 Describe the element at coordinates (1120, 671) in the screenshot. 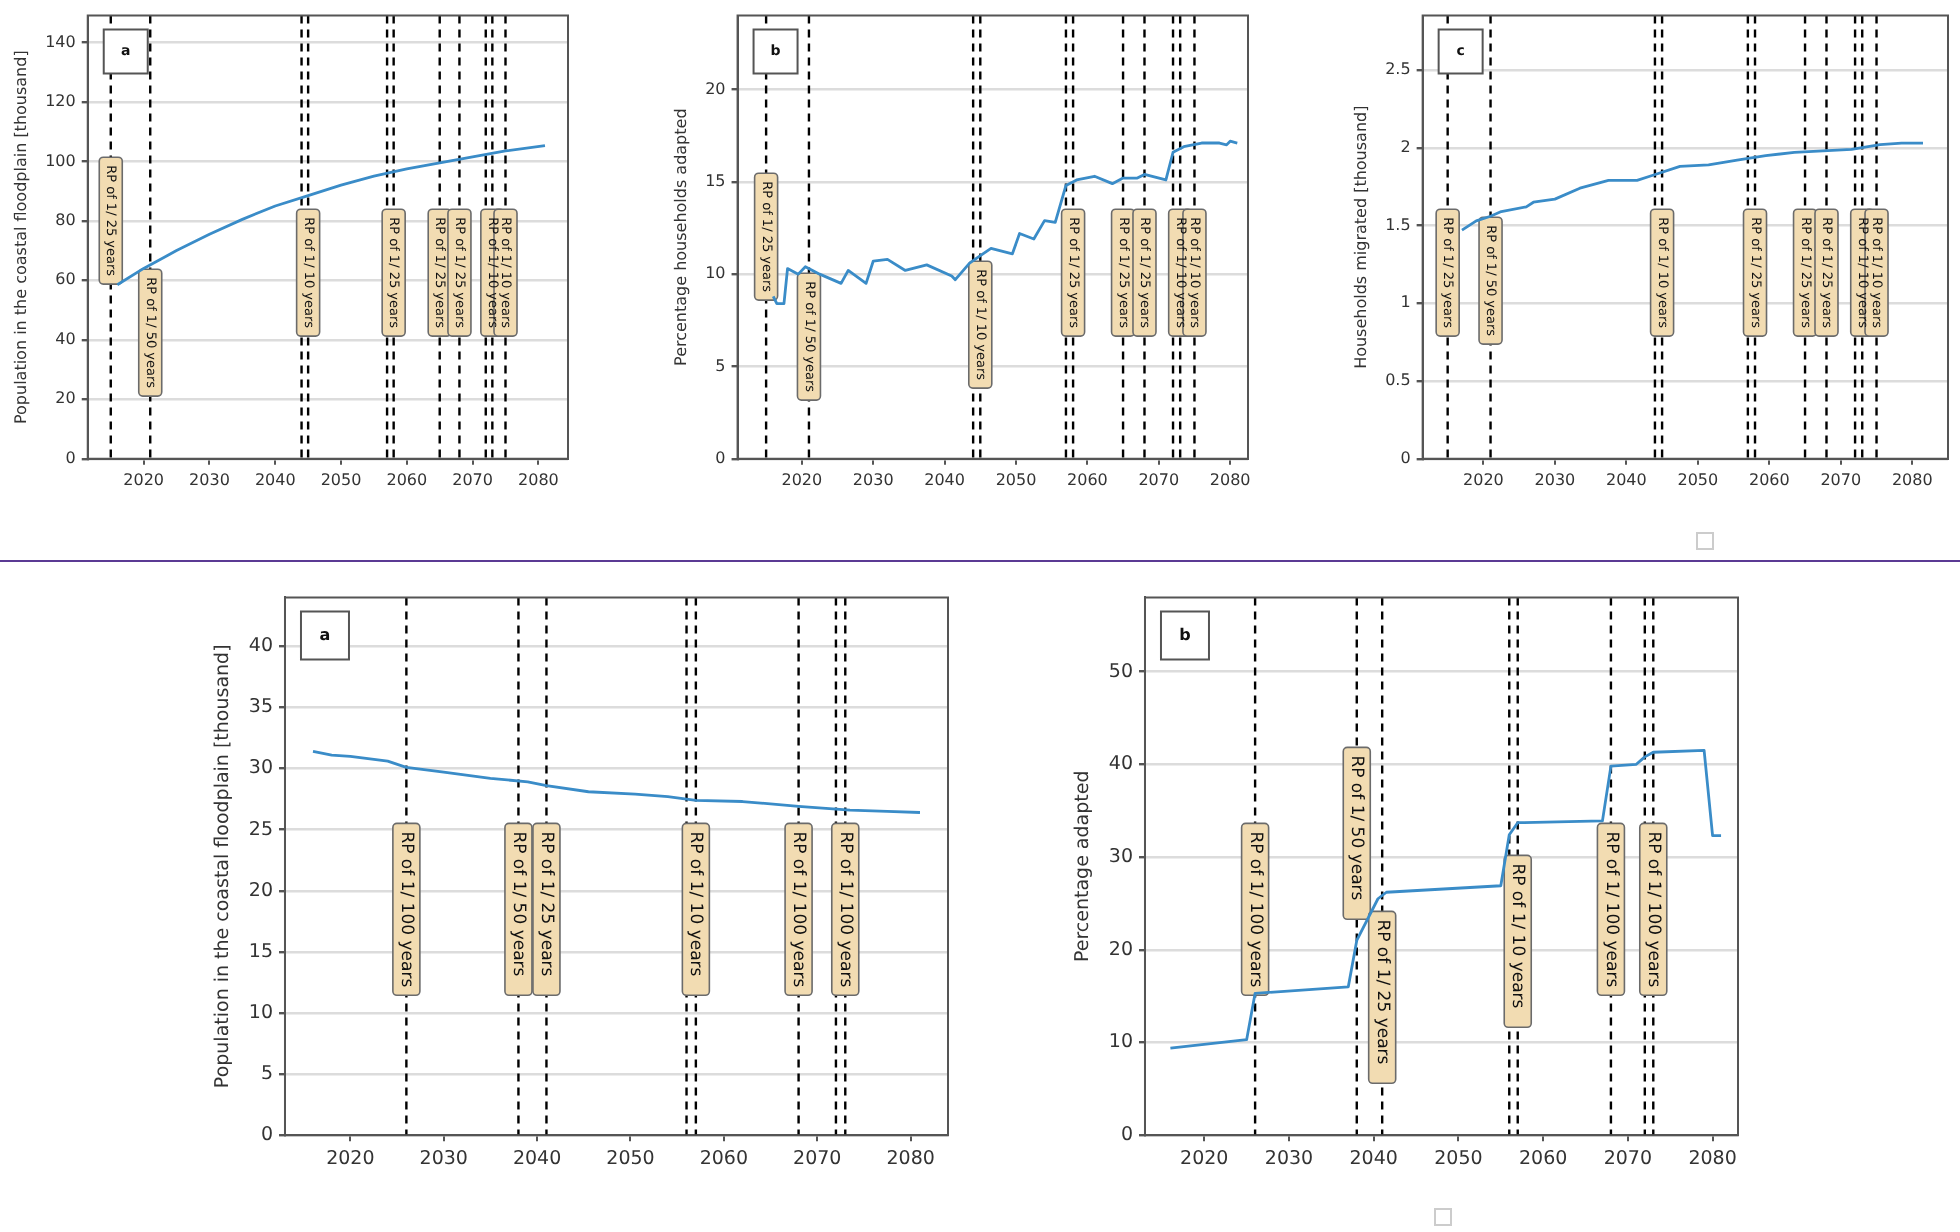

I see `y-tick-label: 50` at that location.